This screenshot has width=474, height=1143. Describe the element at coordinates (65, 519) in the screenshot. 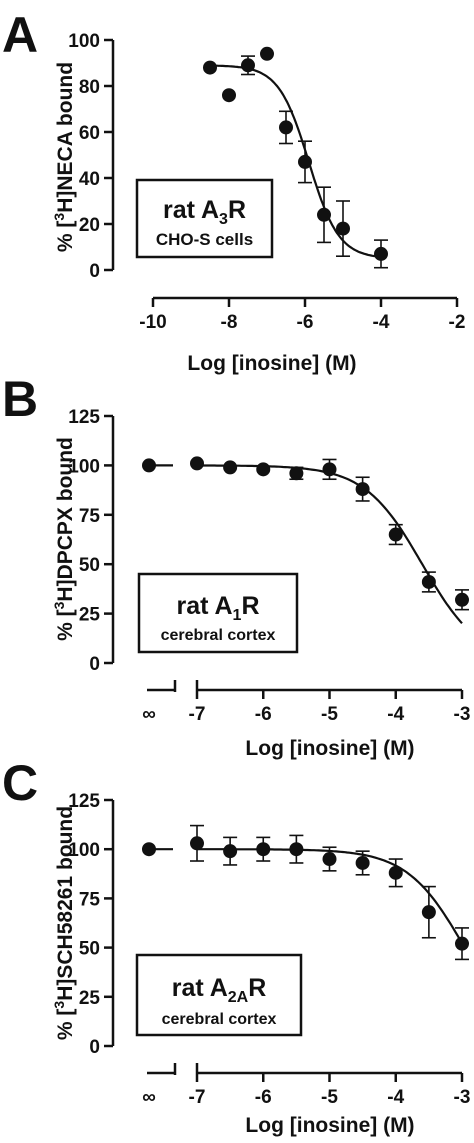

I see `y-axis-label-post: H]DPCPX bound` at that location.